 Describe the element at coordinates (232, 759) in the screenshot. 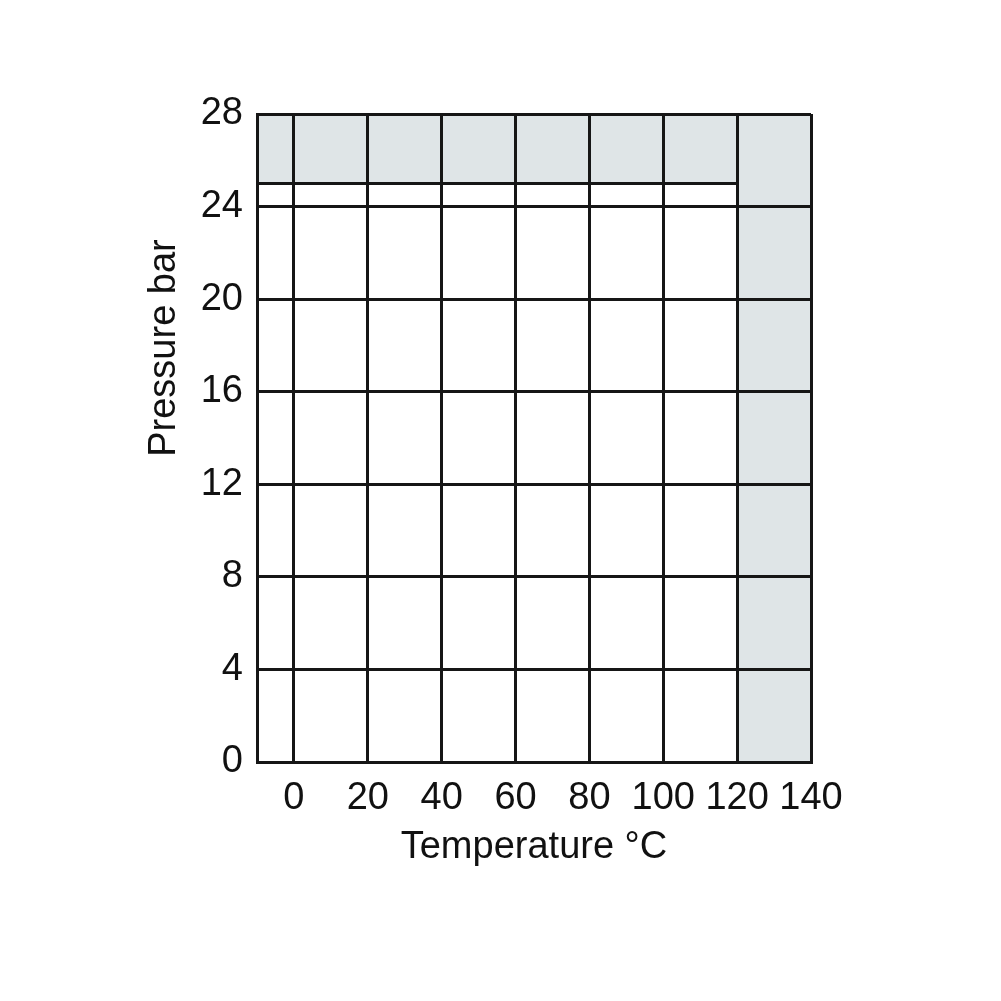

I see `y-tick-label: 0` at that location.